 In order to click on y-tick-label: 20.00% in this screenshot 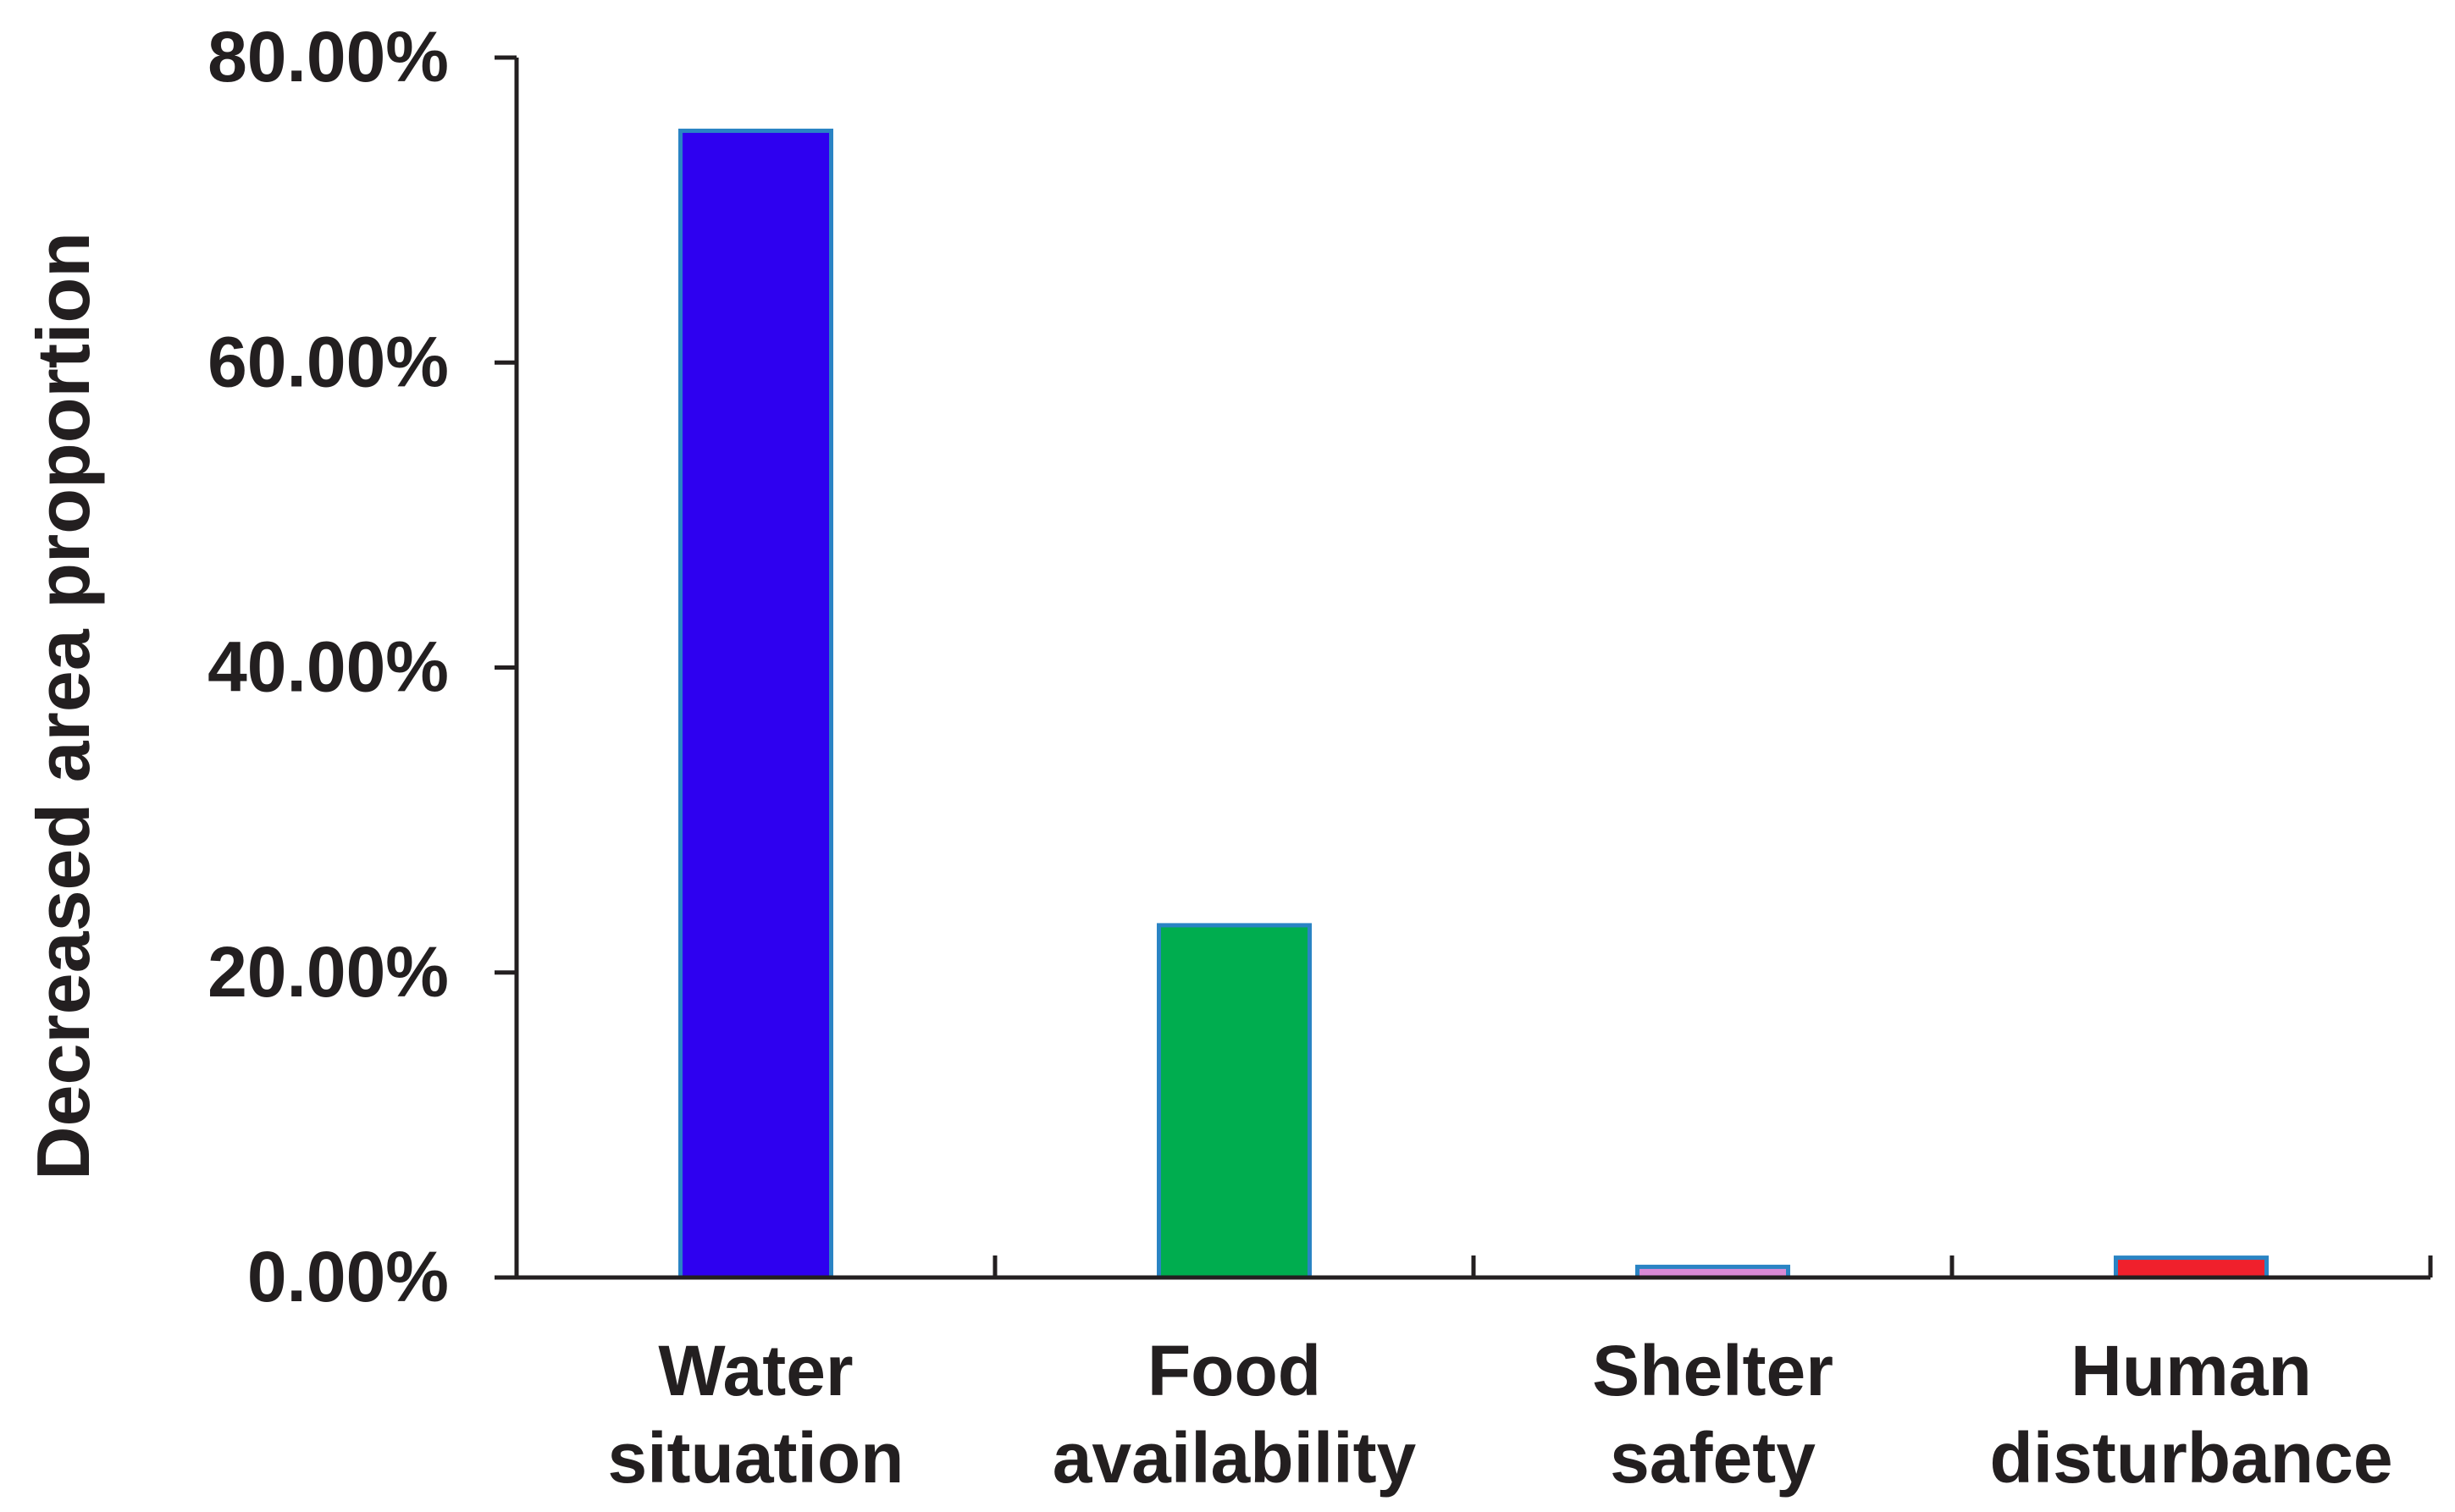, I will do `click(328, 972)`.